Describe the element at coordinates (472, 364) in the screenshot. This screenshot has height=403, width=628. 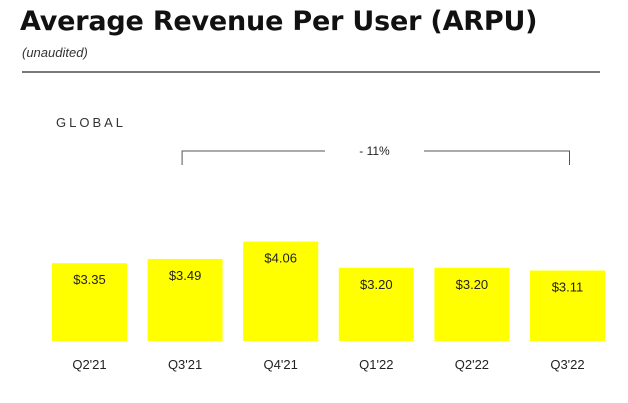
I see `x-tick-label-q222: Q2'22` at that location.